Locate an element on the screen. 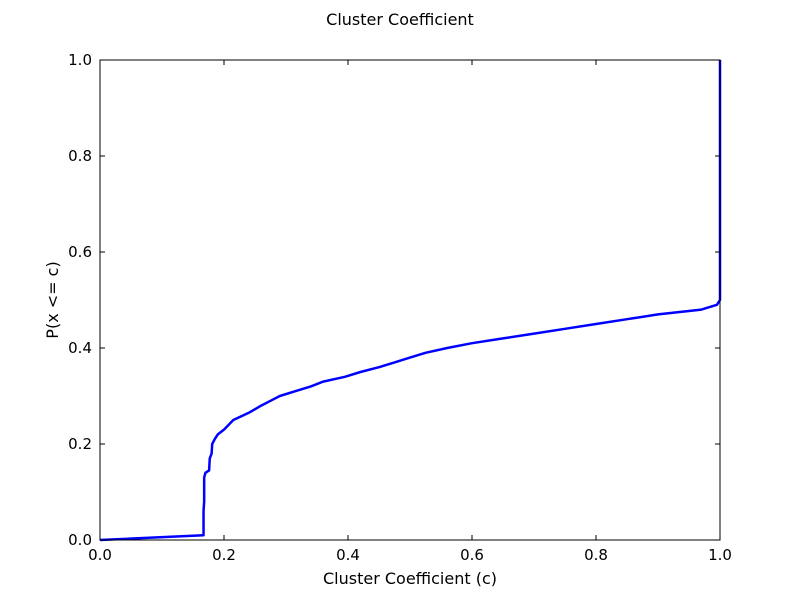 This screenshot has width=800, height=600. x-tick-label: 0.8 is located at coordinates (596, 555).